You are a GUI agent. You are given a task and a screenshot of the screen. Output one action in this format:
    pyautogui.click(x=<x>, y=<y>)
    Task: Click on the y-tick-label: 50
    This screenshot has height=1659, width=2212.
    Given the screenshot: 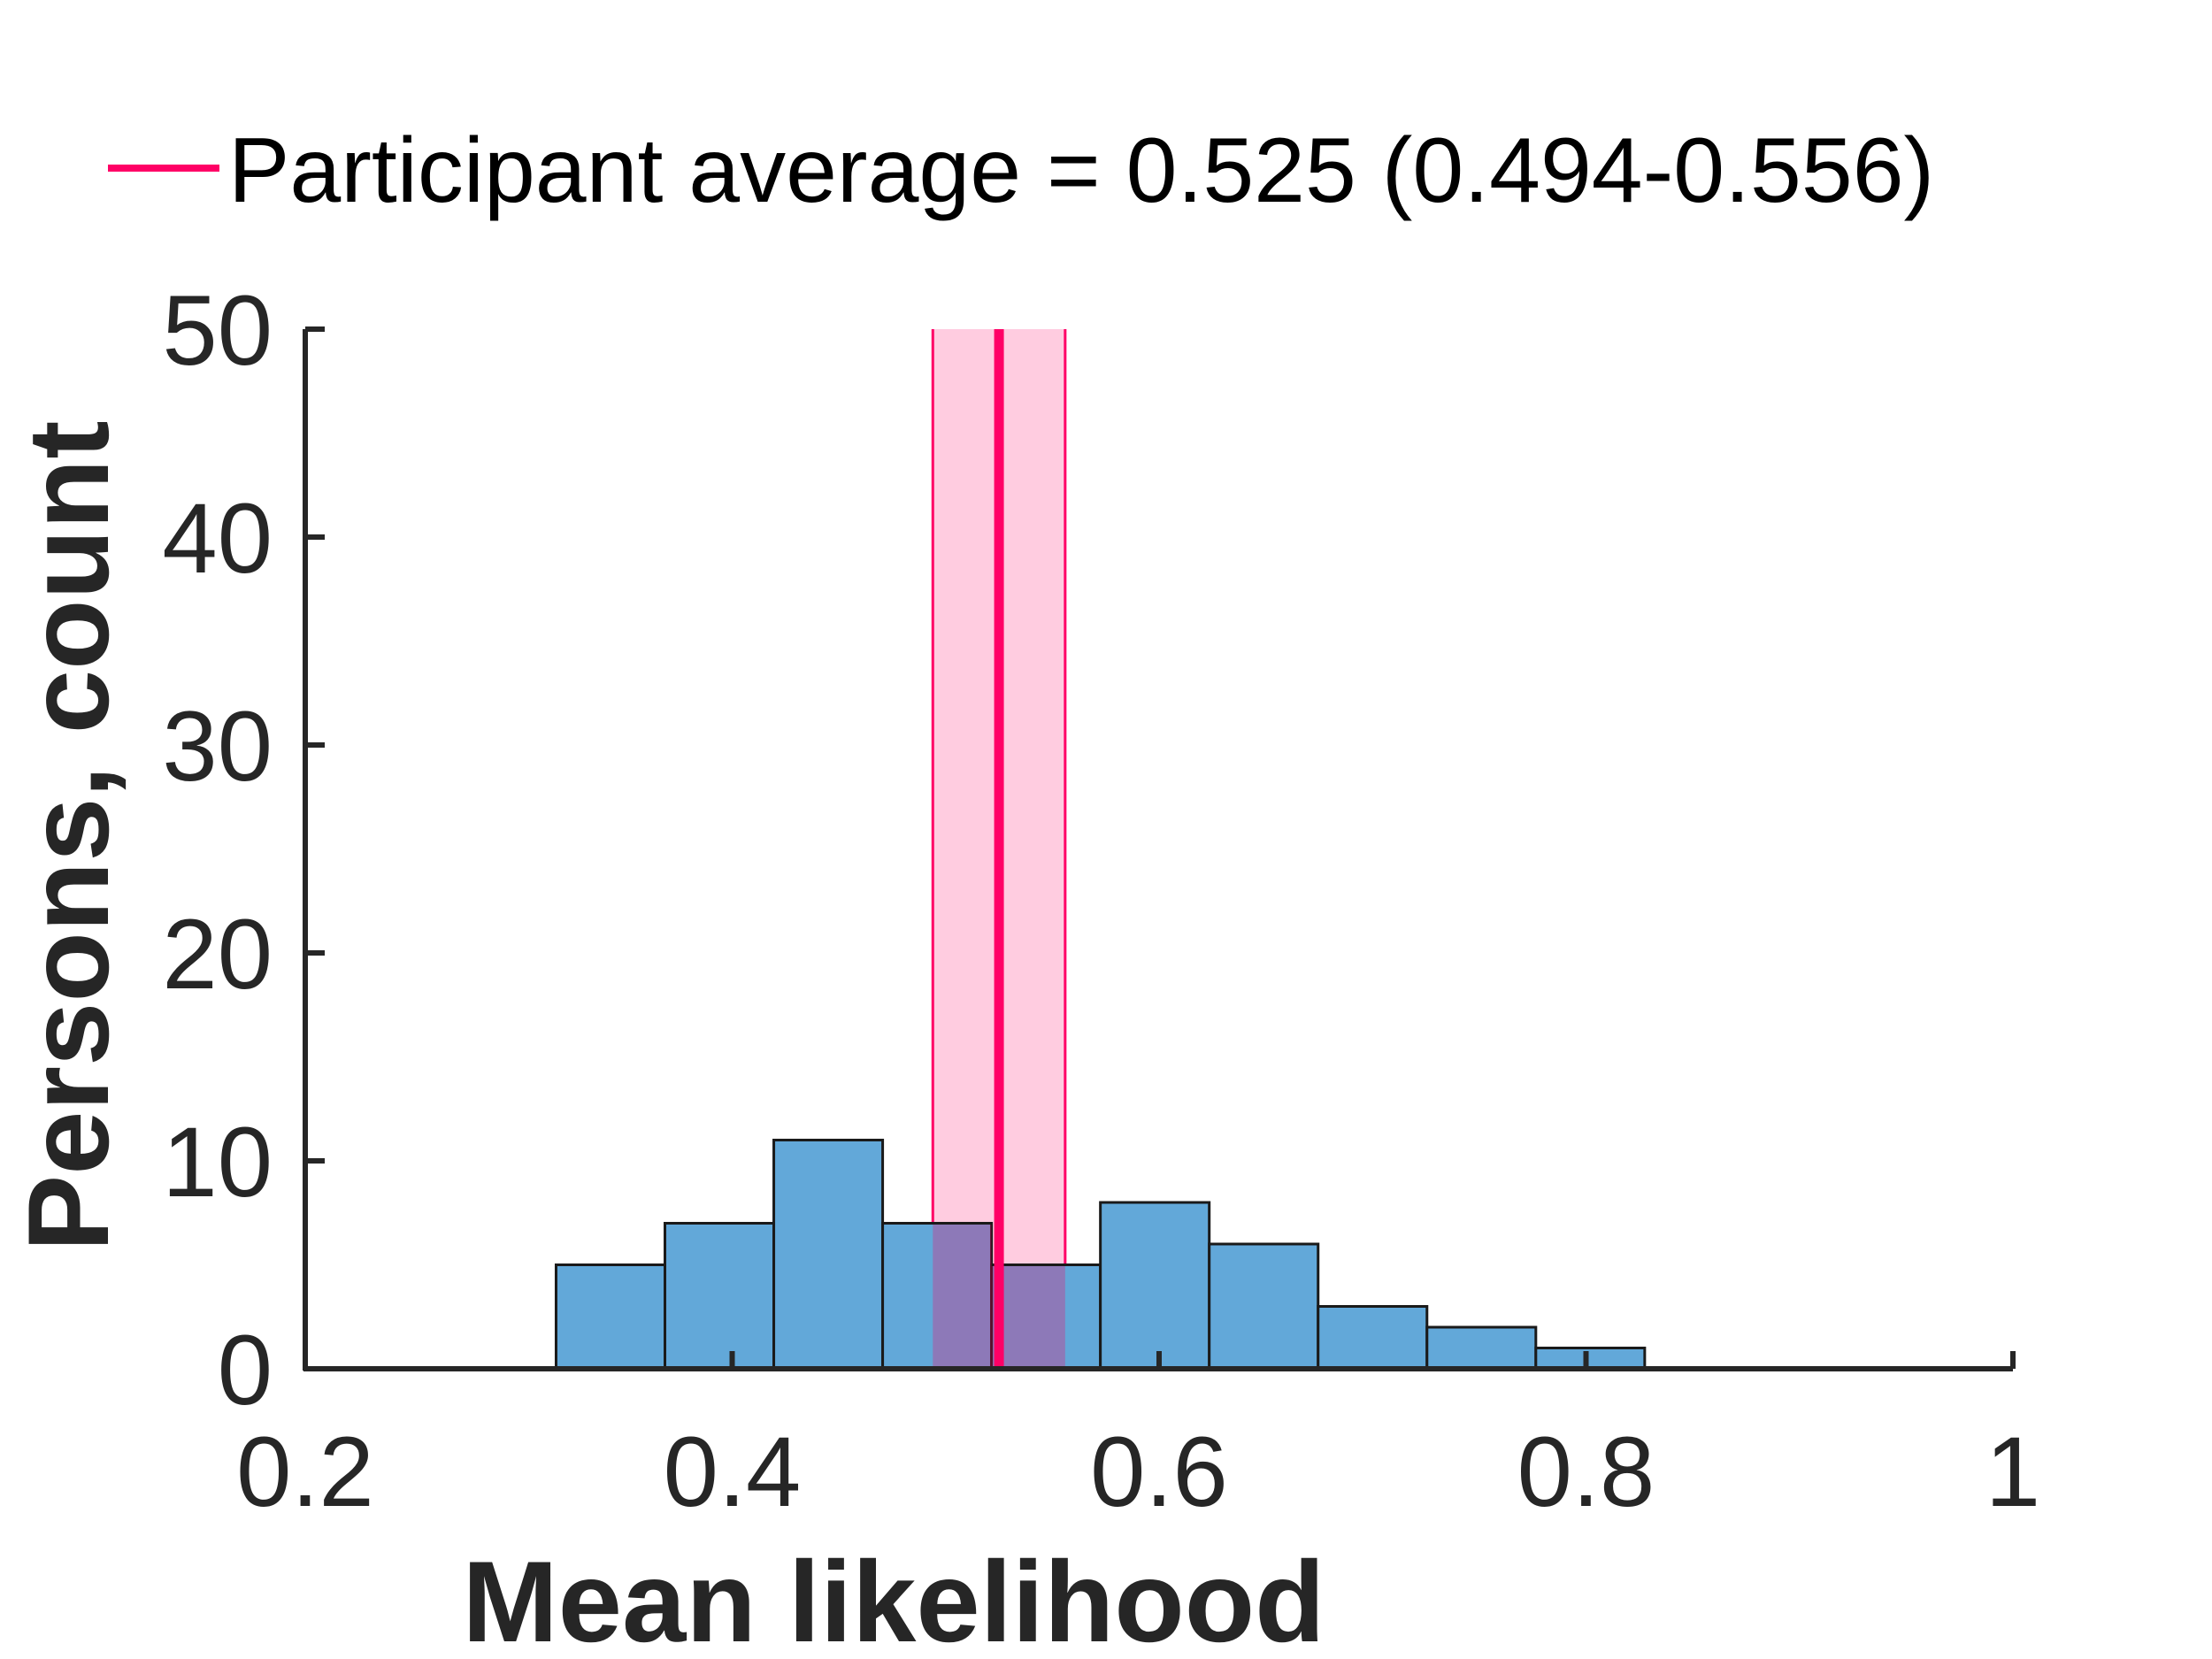 What is the action you would take?
    pyautogui.click(x=218, y=331)
    